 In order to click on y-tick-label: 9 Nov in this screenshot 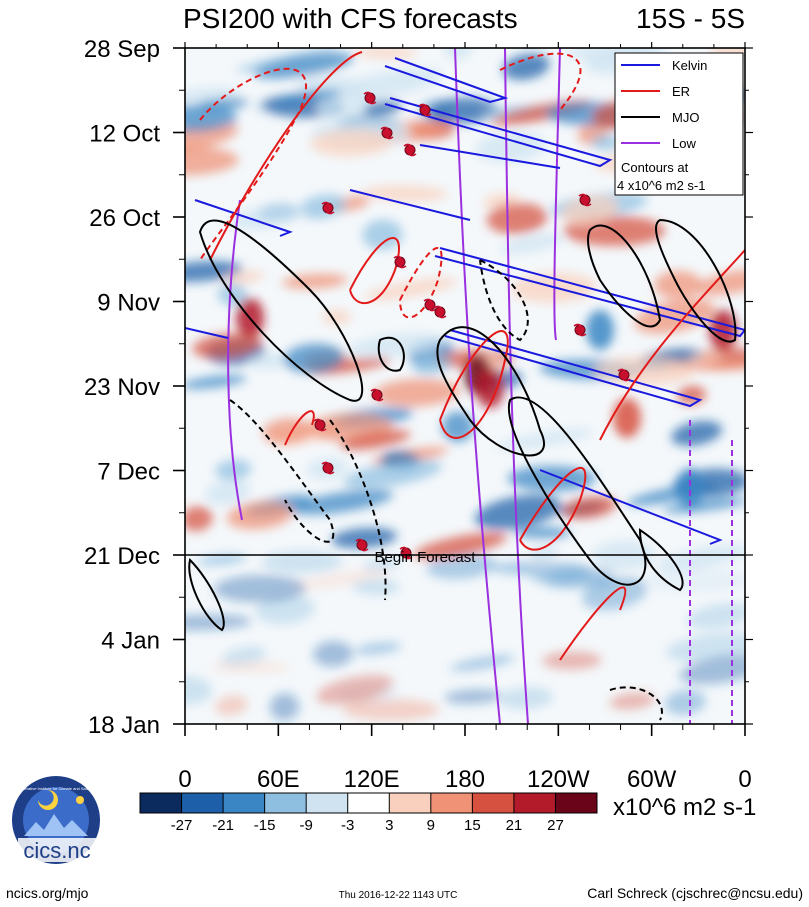, I will do `click(128, 303)`.